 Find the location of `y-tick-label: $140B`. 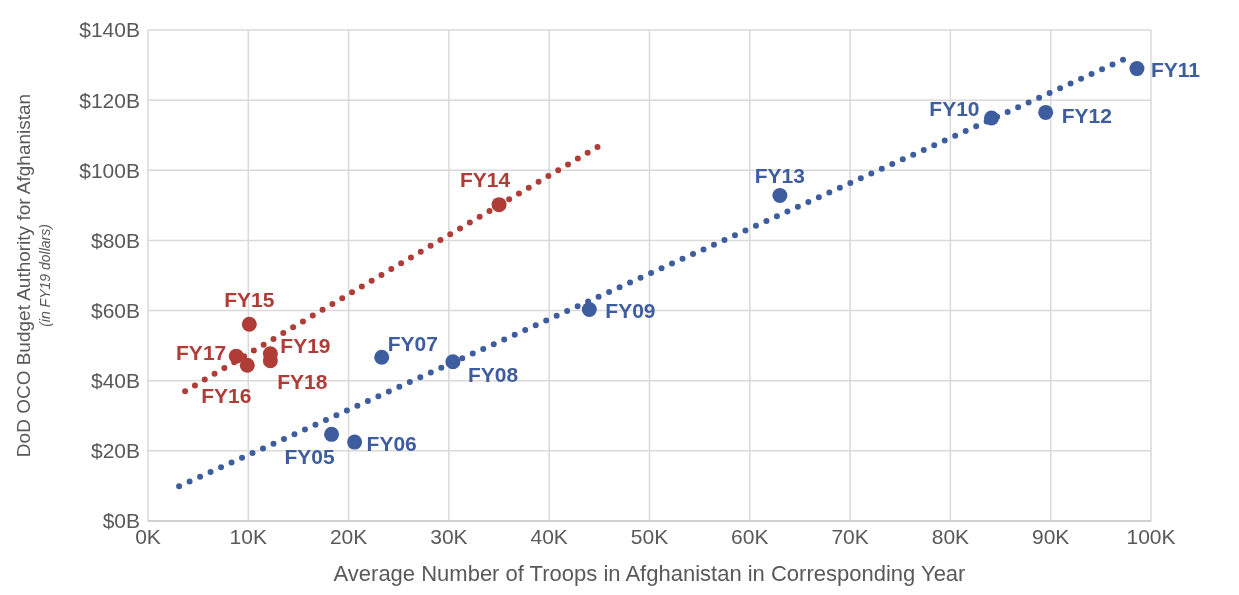

y-tick-label: $140B is located at coordinates (109, 30).